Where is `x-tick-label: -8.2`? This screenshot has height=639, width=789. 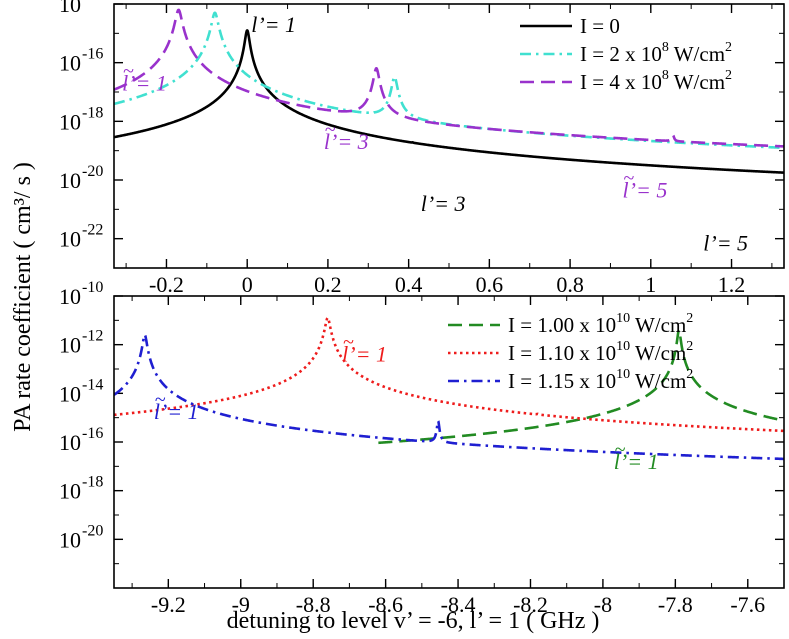
x-tick-label: -8.2 is located at coordinates (530, 604).